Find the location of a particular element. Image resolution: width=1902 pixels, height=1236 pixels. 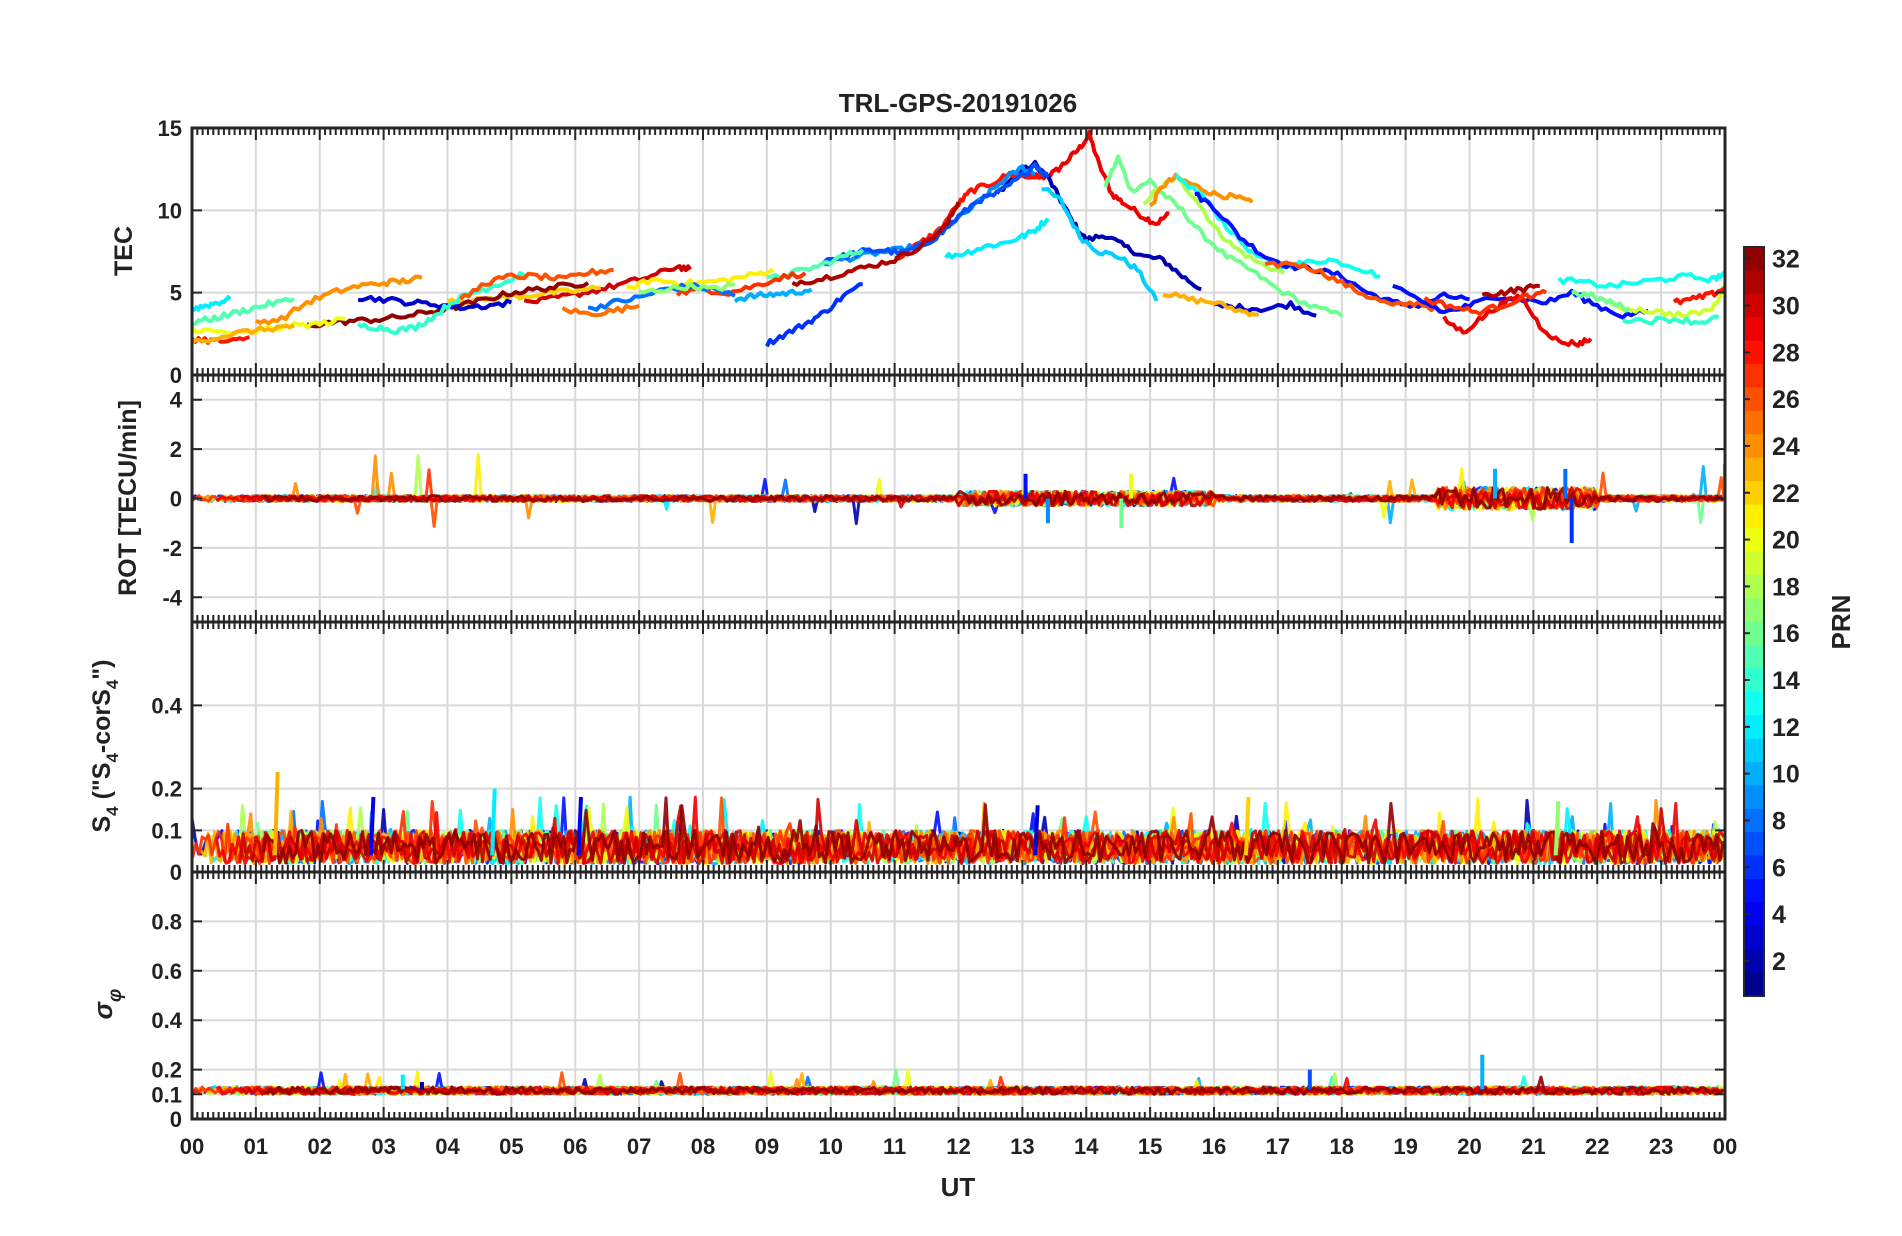

s4-label-mid2: -corS is located at coordinates (102, 721).